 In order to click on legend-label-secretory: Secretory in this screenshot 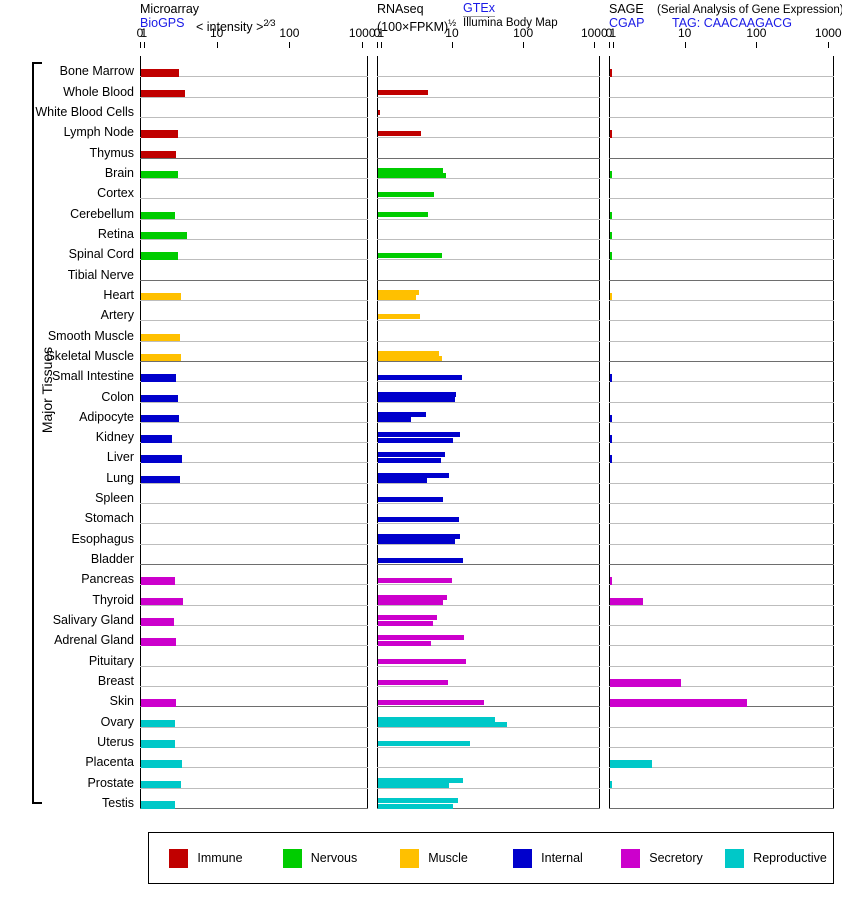, I will do `click(676, 858)`.